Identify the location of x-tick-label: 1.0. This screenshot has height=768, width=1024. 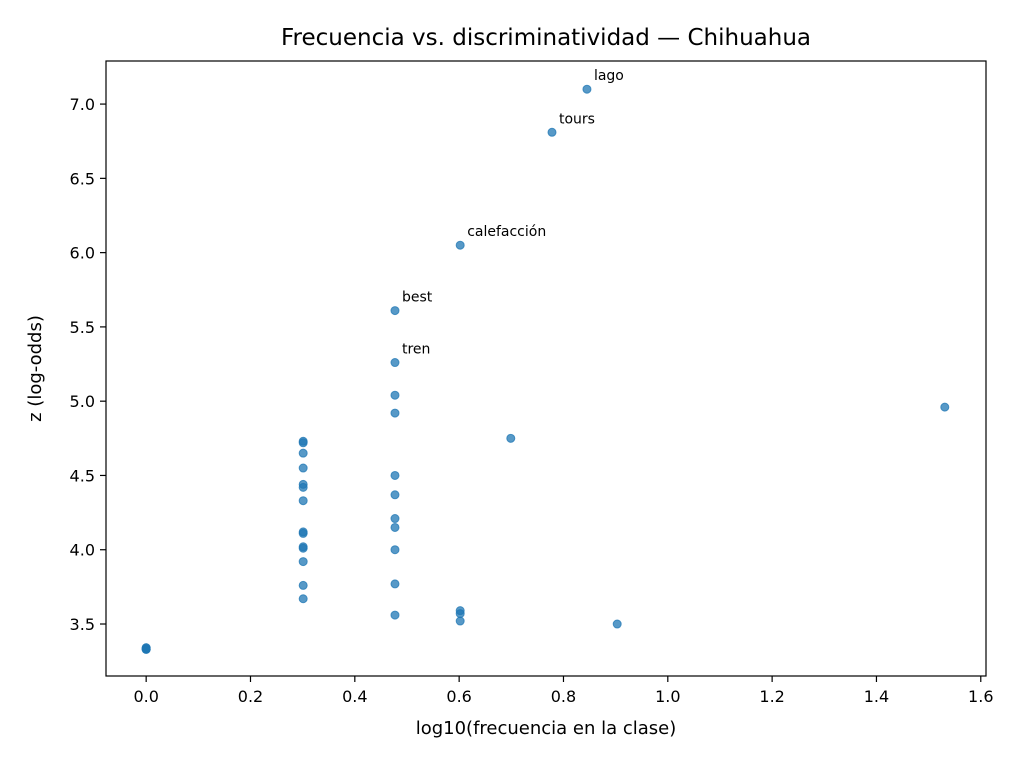
(667, 696).